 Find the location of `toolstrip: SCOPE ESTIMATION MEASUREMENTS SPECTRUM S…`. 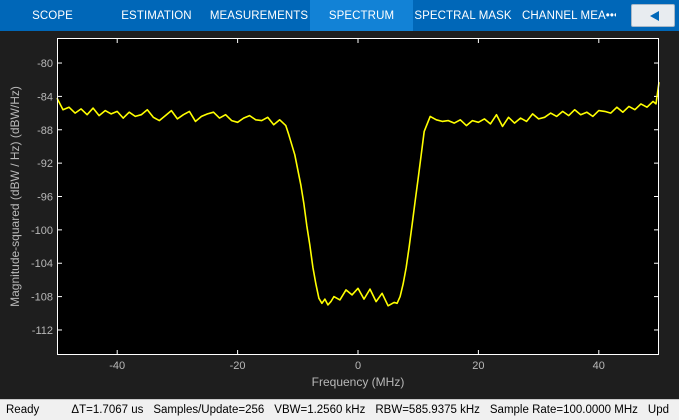

toolstrip: SCOPE ESTIMATION MEASUREMENTS SPECTRUM S… is located at coordinates (339, 15).